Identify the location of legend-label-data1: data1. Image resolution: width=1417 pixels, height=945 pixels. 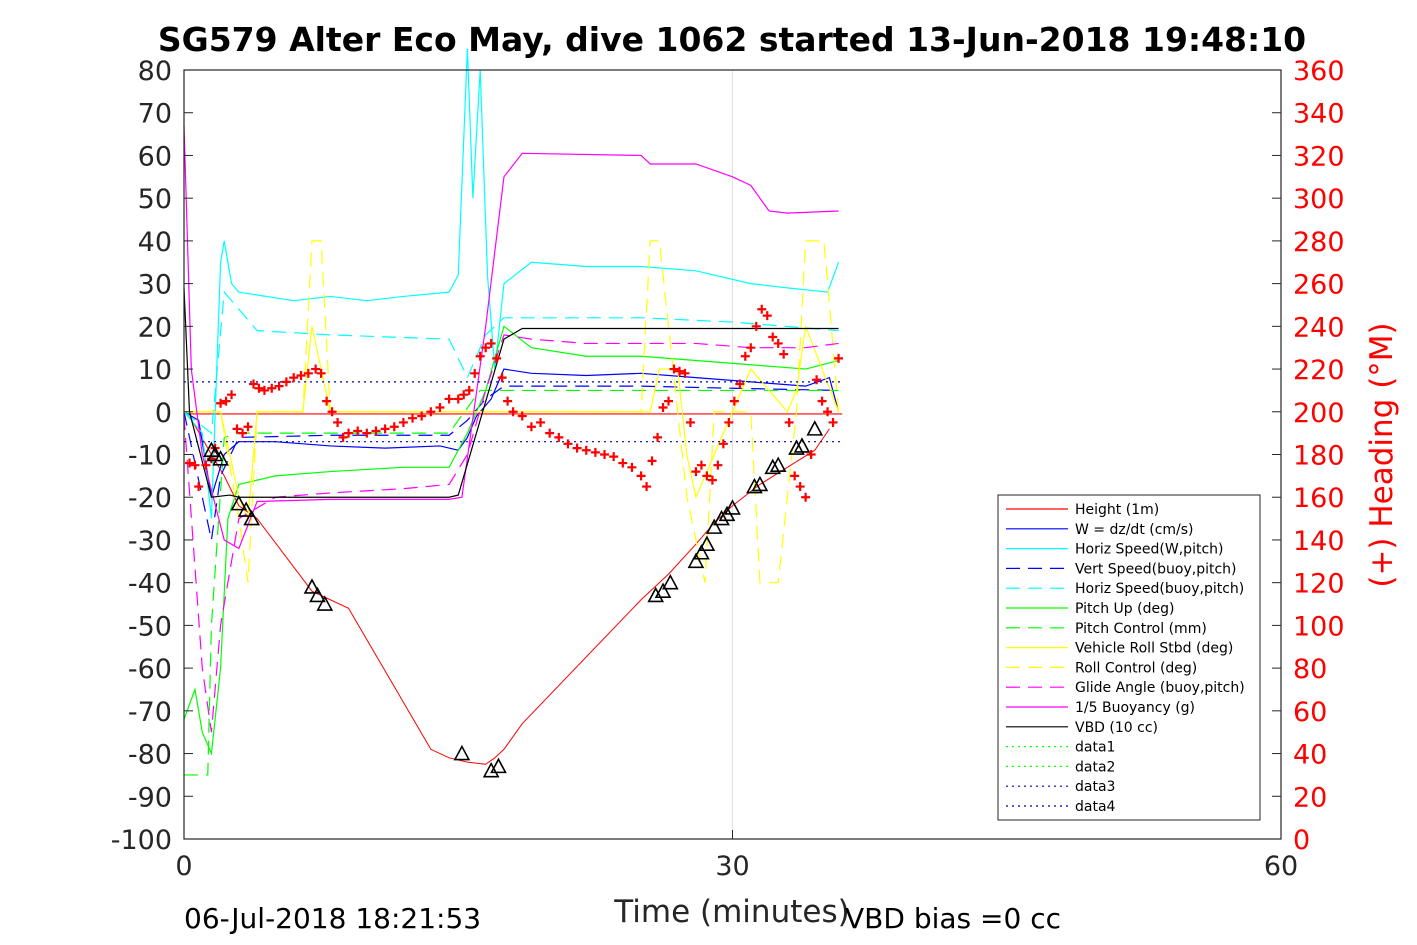
(1095, 748).